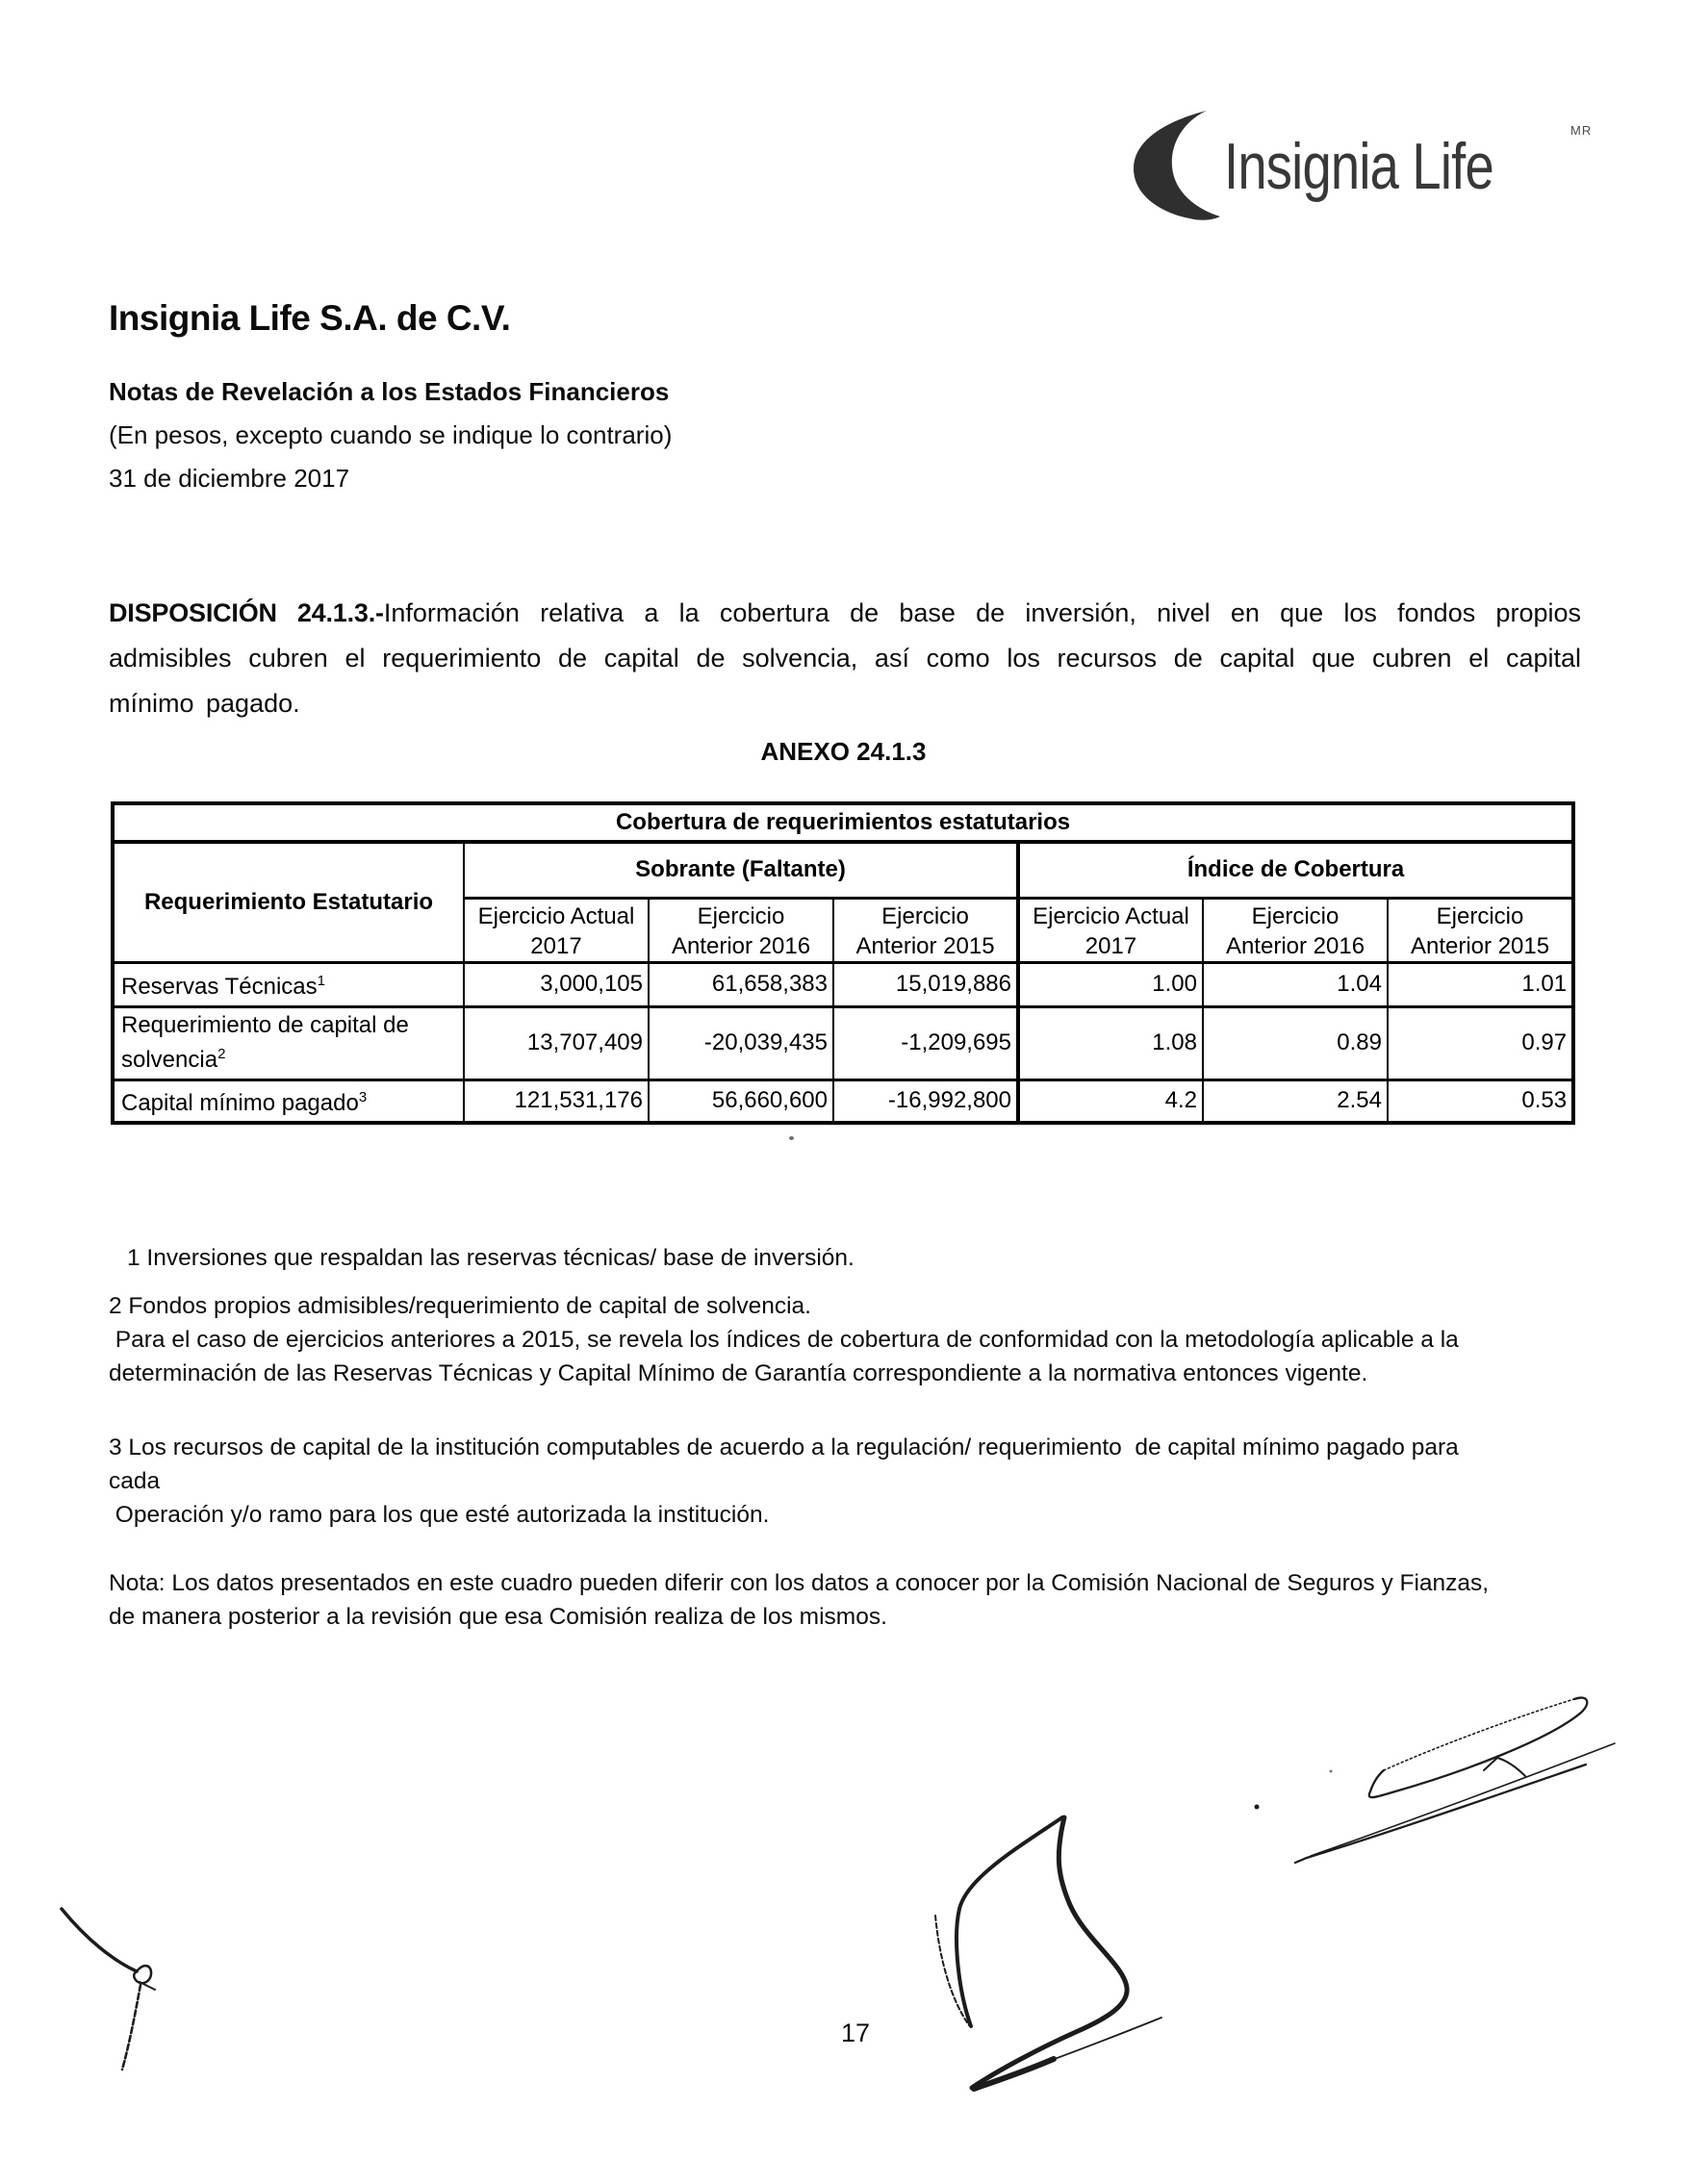 Image resolution: width=1684 pixels, height=2184 pixels. Describe the element at coordinates (741, 1043) in the screenshot. I see `cell-value: -20,039,435` at that location.